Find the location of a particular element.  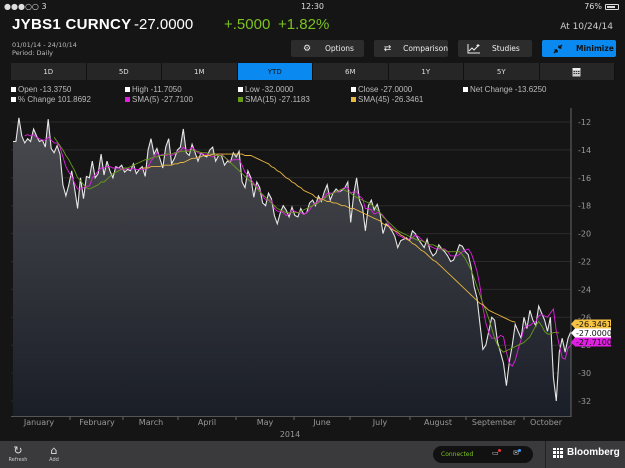

y-tick-label: -32 is located at coordinates (584, 401).